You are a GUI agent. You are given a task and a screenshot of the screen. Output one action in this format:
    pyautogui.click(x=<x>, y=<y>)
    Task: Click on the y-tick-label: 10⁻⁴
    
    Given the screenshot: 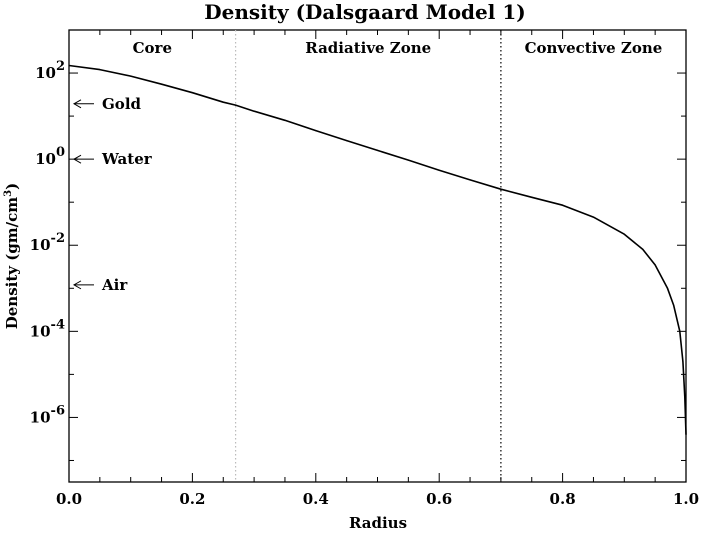 What is the action you would take?
    pyautogui.click(x=47, y=328)
    